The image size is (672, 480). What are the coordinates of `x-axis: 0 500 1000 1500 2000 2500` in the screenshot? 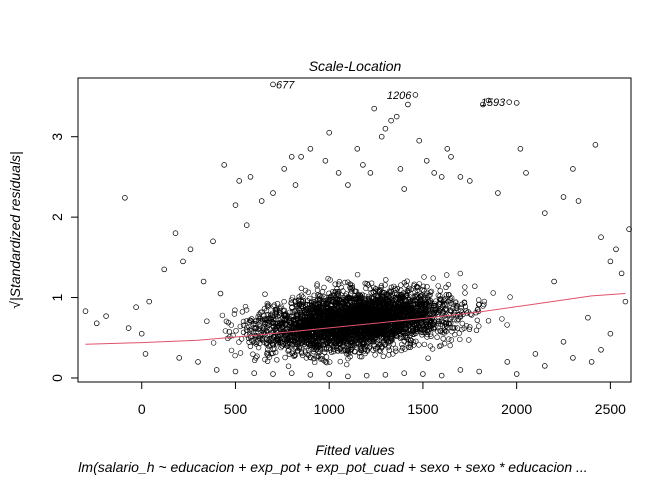 It's located at (382, 399).